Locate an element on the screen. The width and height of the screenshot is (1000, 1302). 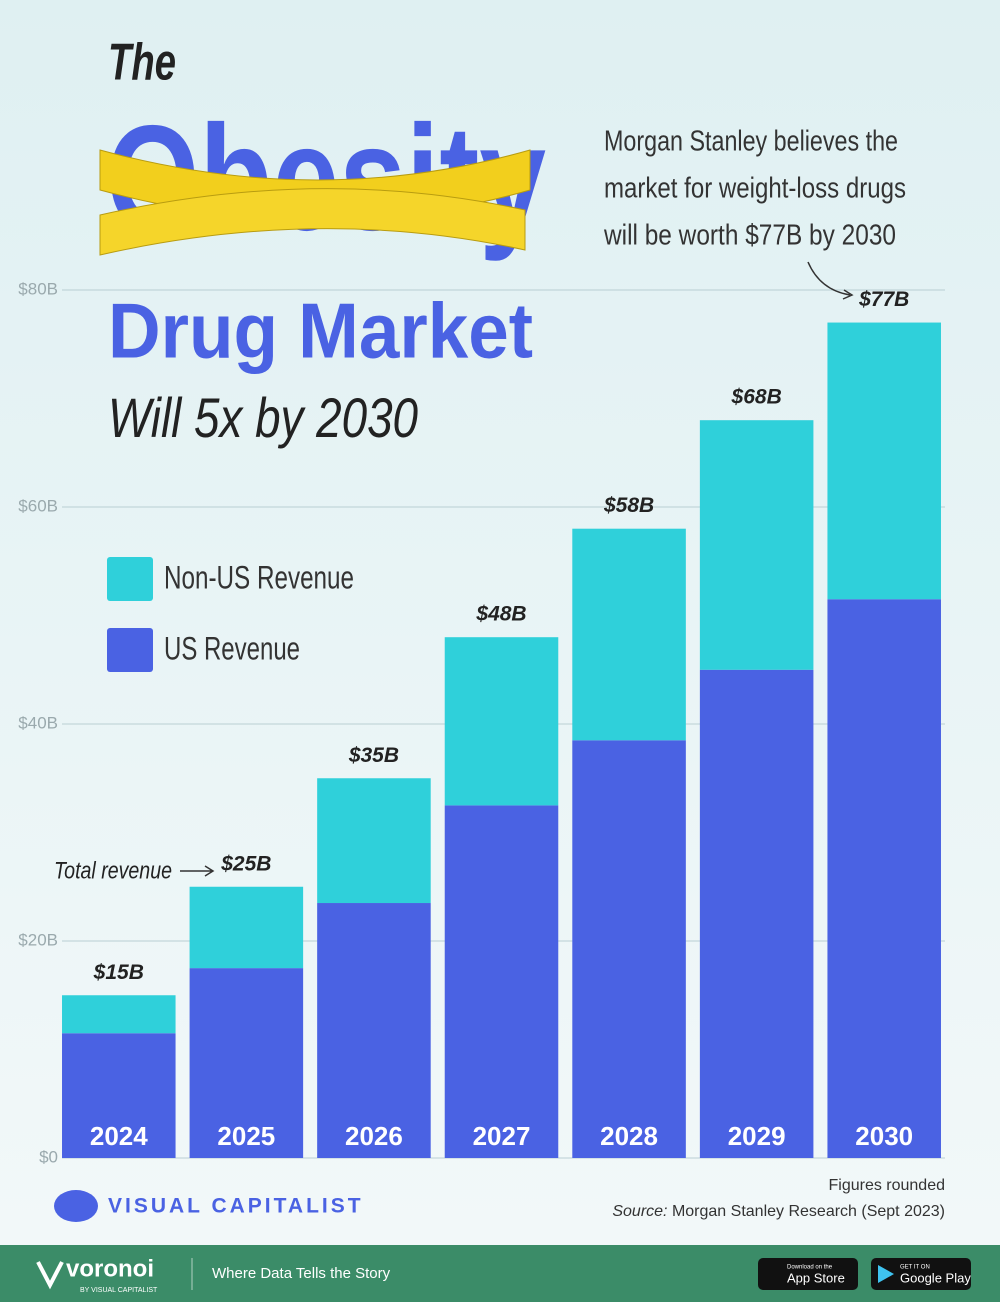
brand: VISUAL CAPITALIST is located at coordinates (236, 1206).